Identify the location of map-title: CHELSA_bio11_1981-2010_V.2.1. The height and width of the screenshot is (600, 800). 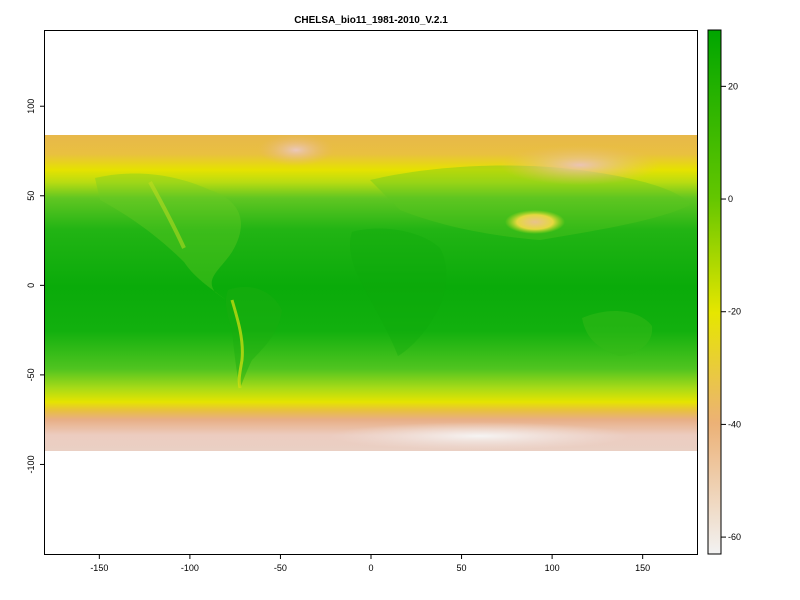
(371, 20).